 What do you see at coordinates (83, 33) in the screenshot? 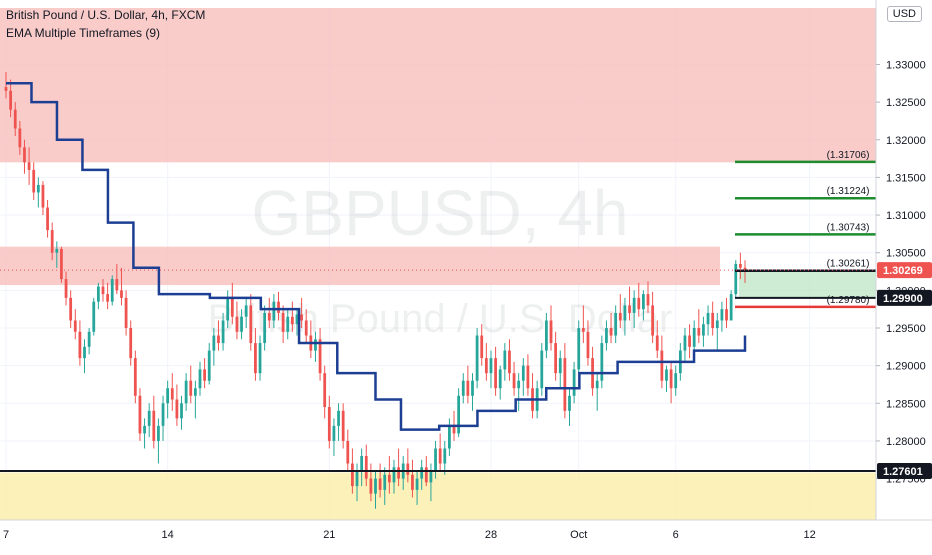
I see `indicator-legend: EMA Multiple Timeframes (9)` at bounding box center [83, 33].